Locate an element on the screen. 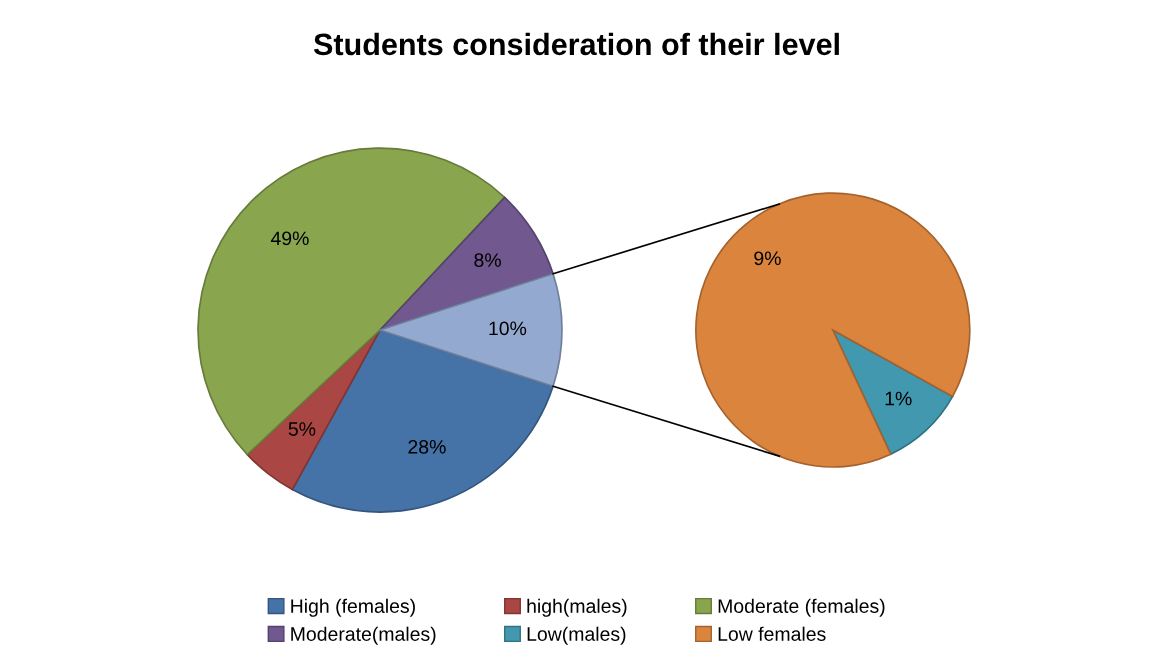  legend-label: Low females is located at coordinates (772, 633).